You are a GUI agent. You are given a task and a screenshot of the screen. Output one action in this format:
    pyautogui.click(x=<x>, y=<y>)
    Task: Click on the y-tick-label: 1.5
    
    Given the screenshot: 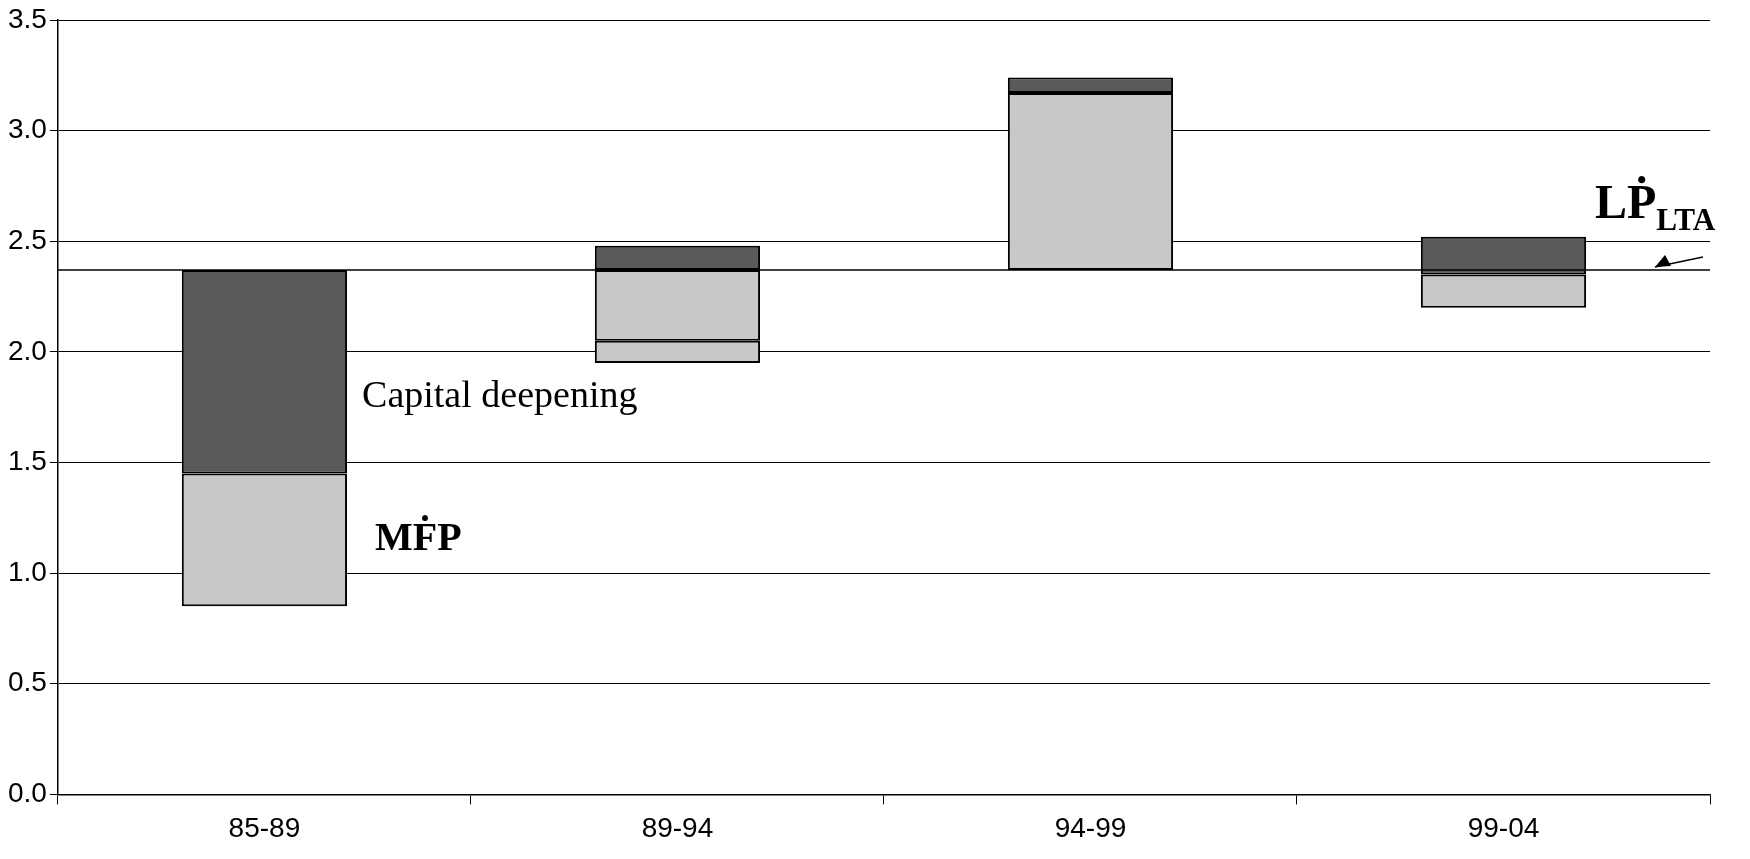 What is the action you would take?
    pyautogui.click(x=27, y=461)
    